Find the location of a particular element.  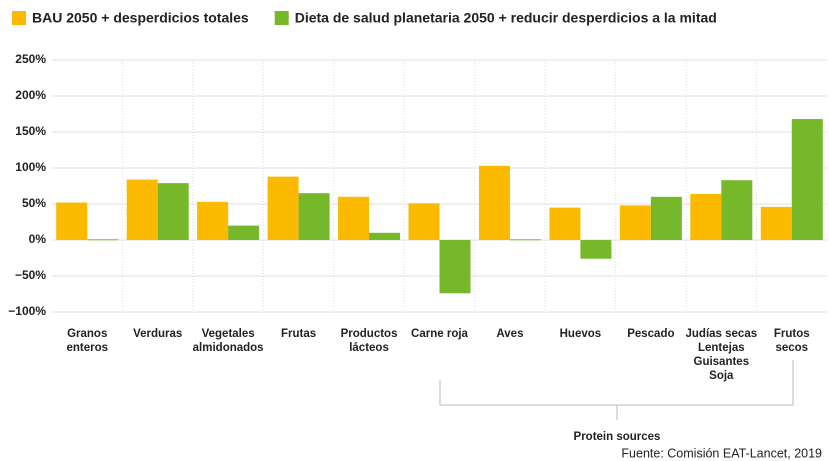

x-tick-label: Granos enteros is located at coordinates (87, 341).